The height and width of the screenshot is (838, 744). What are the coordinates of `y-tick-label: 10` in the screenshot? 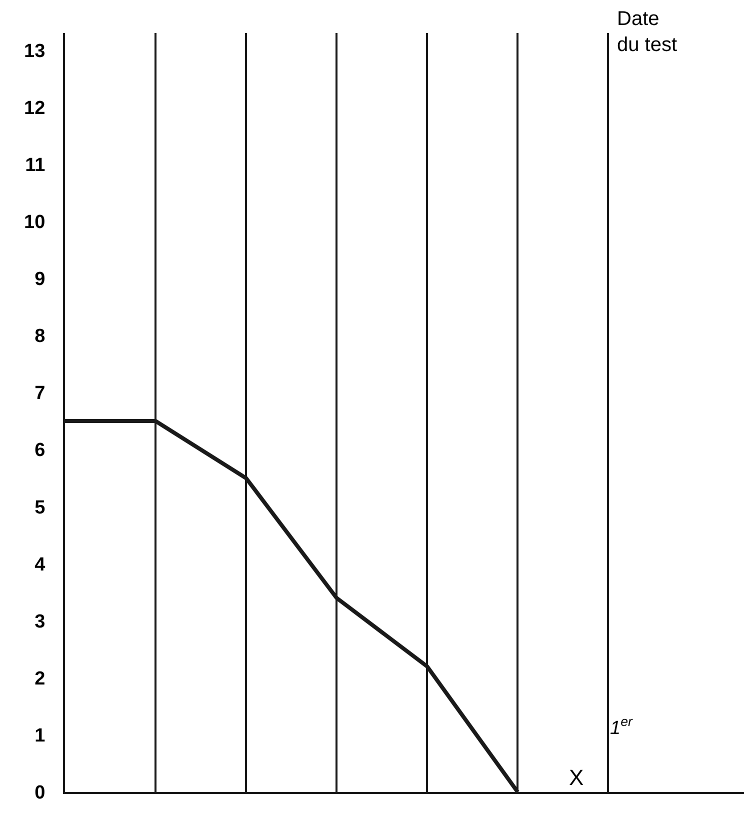 It's located at (35, 222).